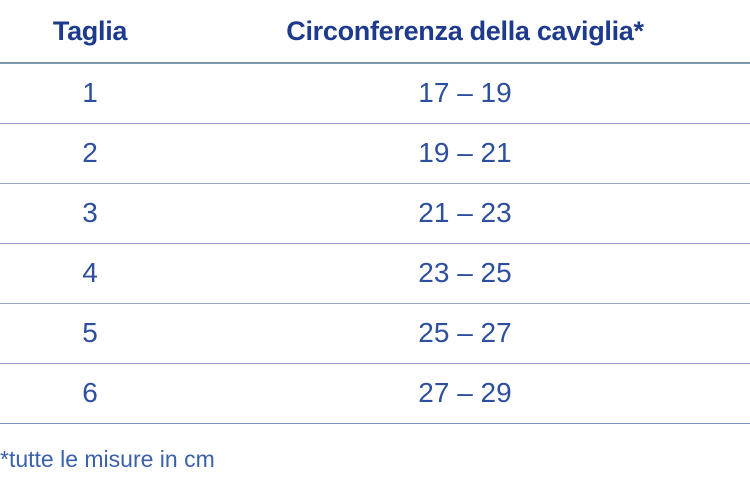  What do you see at coordinates (465, 333) in the screenshot?
I see `circumference-cell: 25 – 27` at bounding box center [465, 333].